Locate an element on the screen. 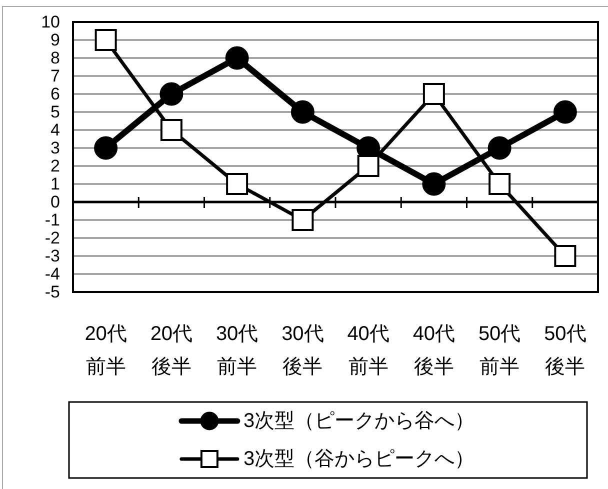  y-tick-label: 6 is located at coordinates (55, 94).